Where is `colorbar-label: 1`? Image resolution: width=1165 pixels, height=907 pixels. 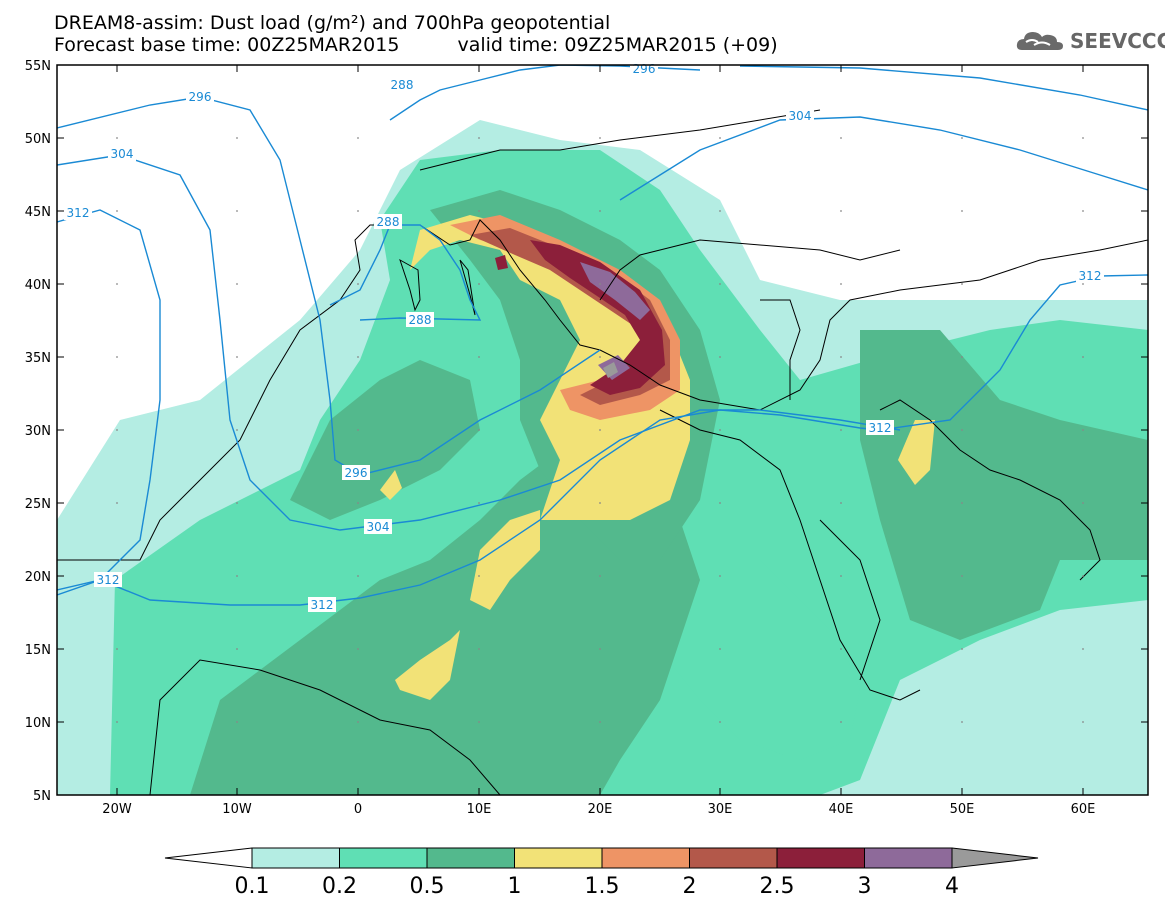
colorbar-label: 1 is located at coordinates (515, 886).